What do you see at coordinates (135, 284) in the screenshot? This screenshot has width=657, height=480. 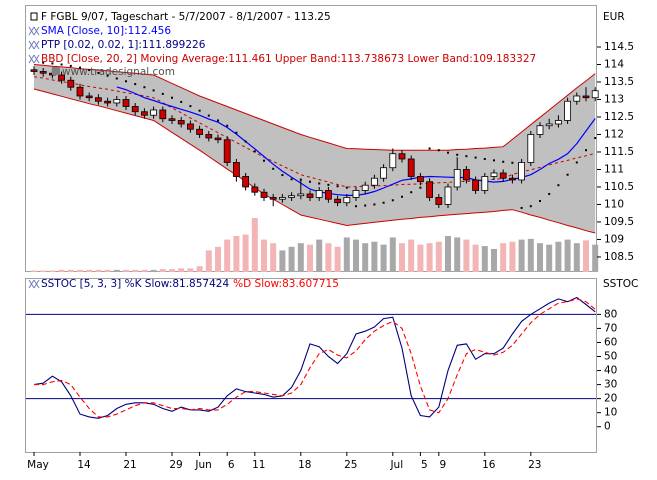 I see `legend-entry: SSTOC [5, 3, 3] %K Slow:81.857424` at bounding box center [135, 284].